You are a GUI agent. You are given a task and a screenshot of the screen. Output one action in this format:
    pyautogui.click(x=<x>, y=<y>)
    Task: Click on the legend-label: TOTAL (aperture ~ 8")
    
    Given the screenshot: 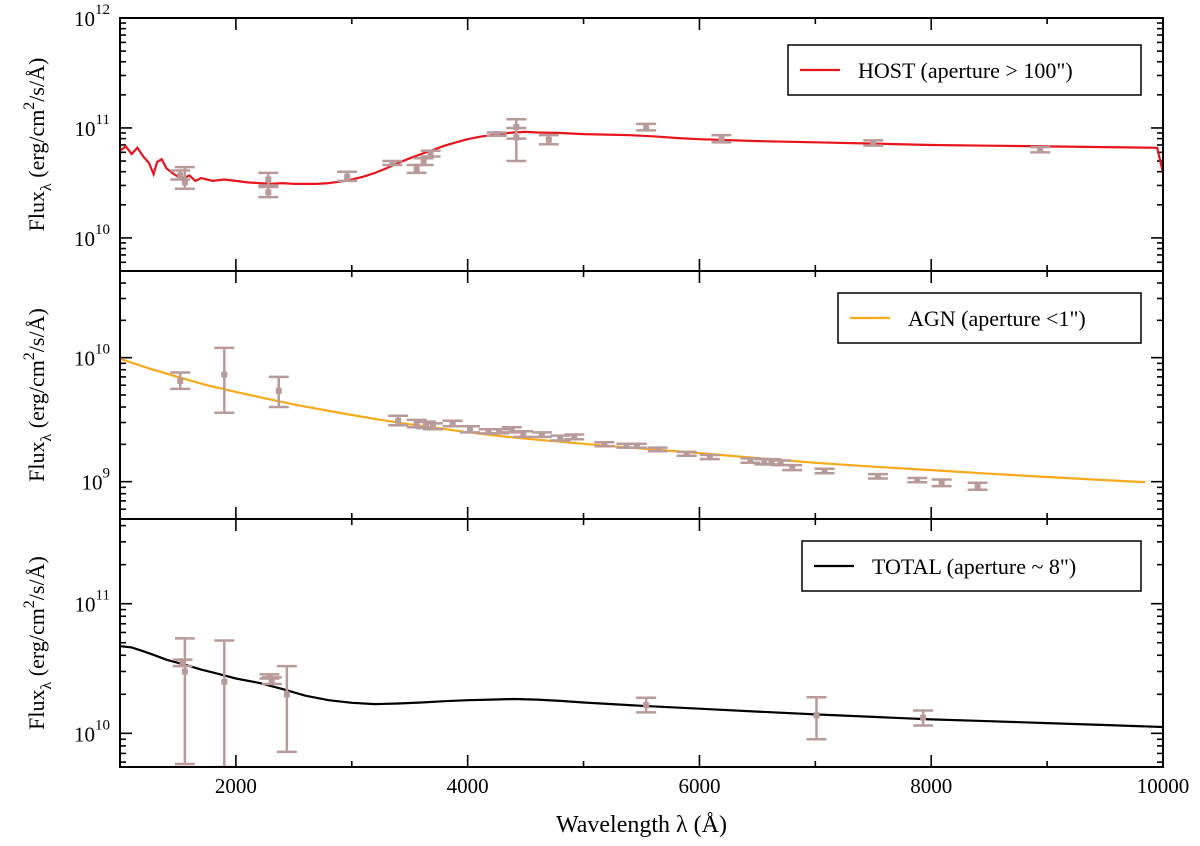 What is the action you would take?
    pyautogui.click(x=974, y=566)
    